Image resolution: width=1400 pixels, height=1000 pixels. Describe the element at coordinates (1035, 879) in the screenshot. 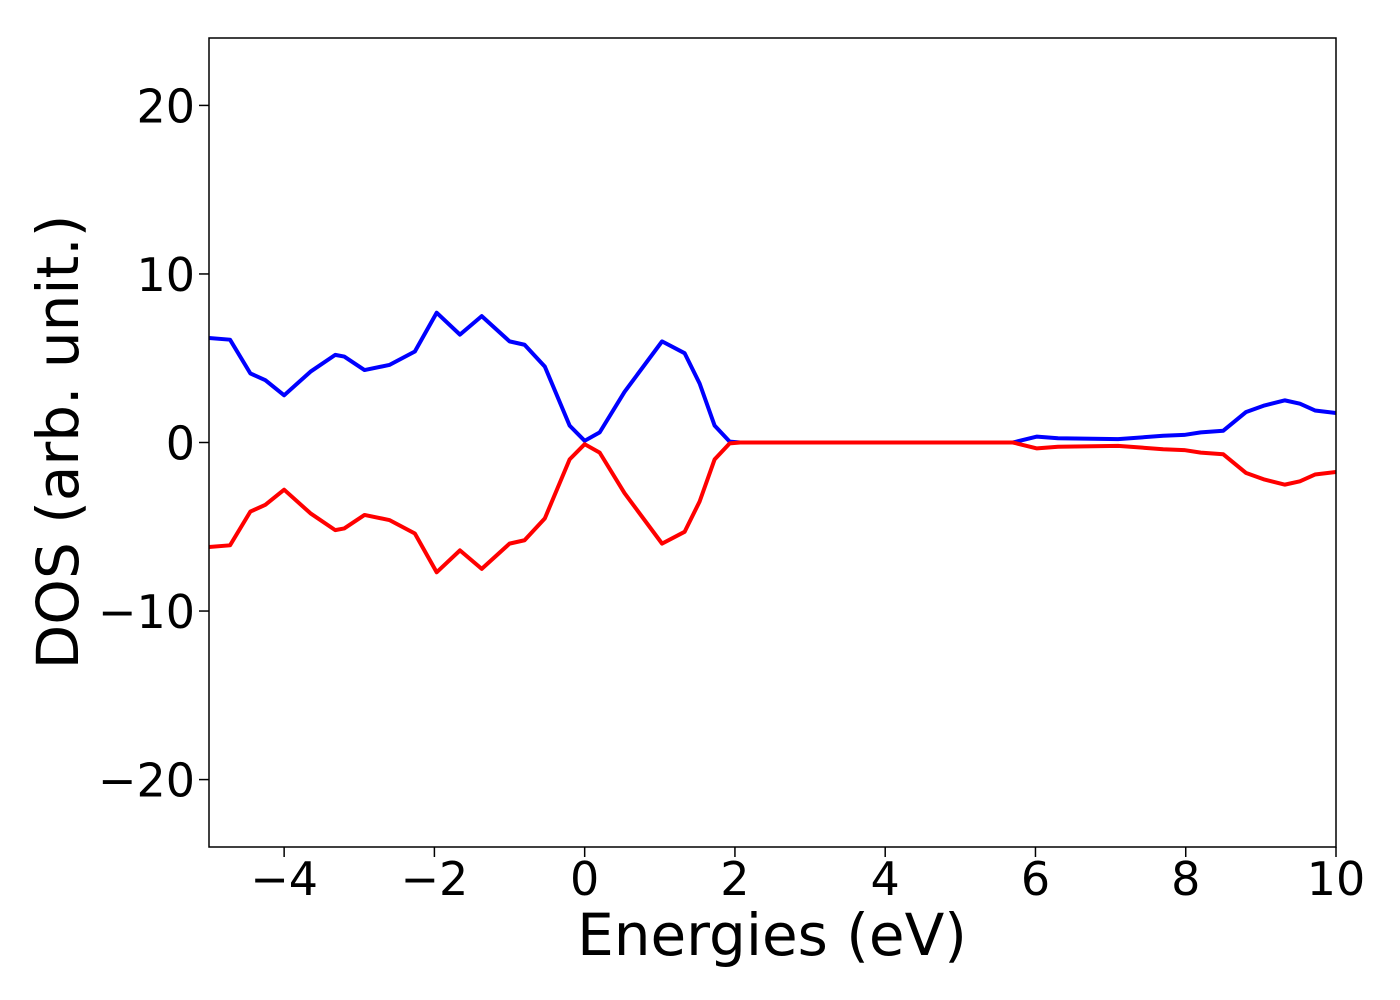

I see `x-tick-label: 6` at that location.